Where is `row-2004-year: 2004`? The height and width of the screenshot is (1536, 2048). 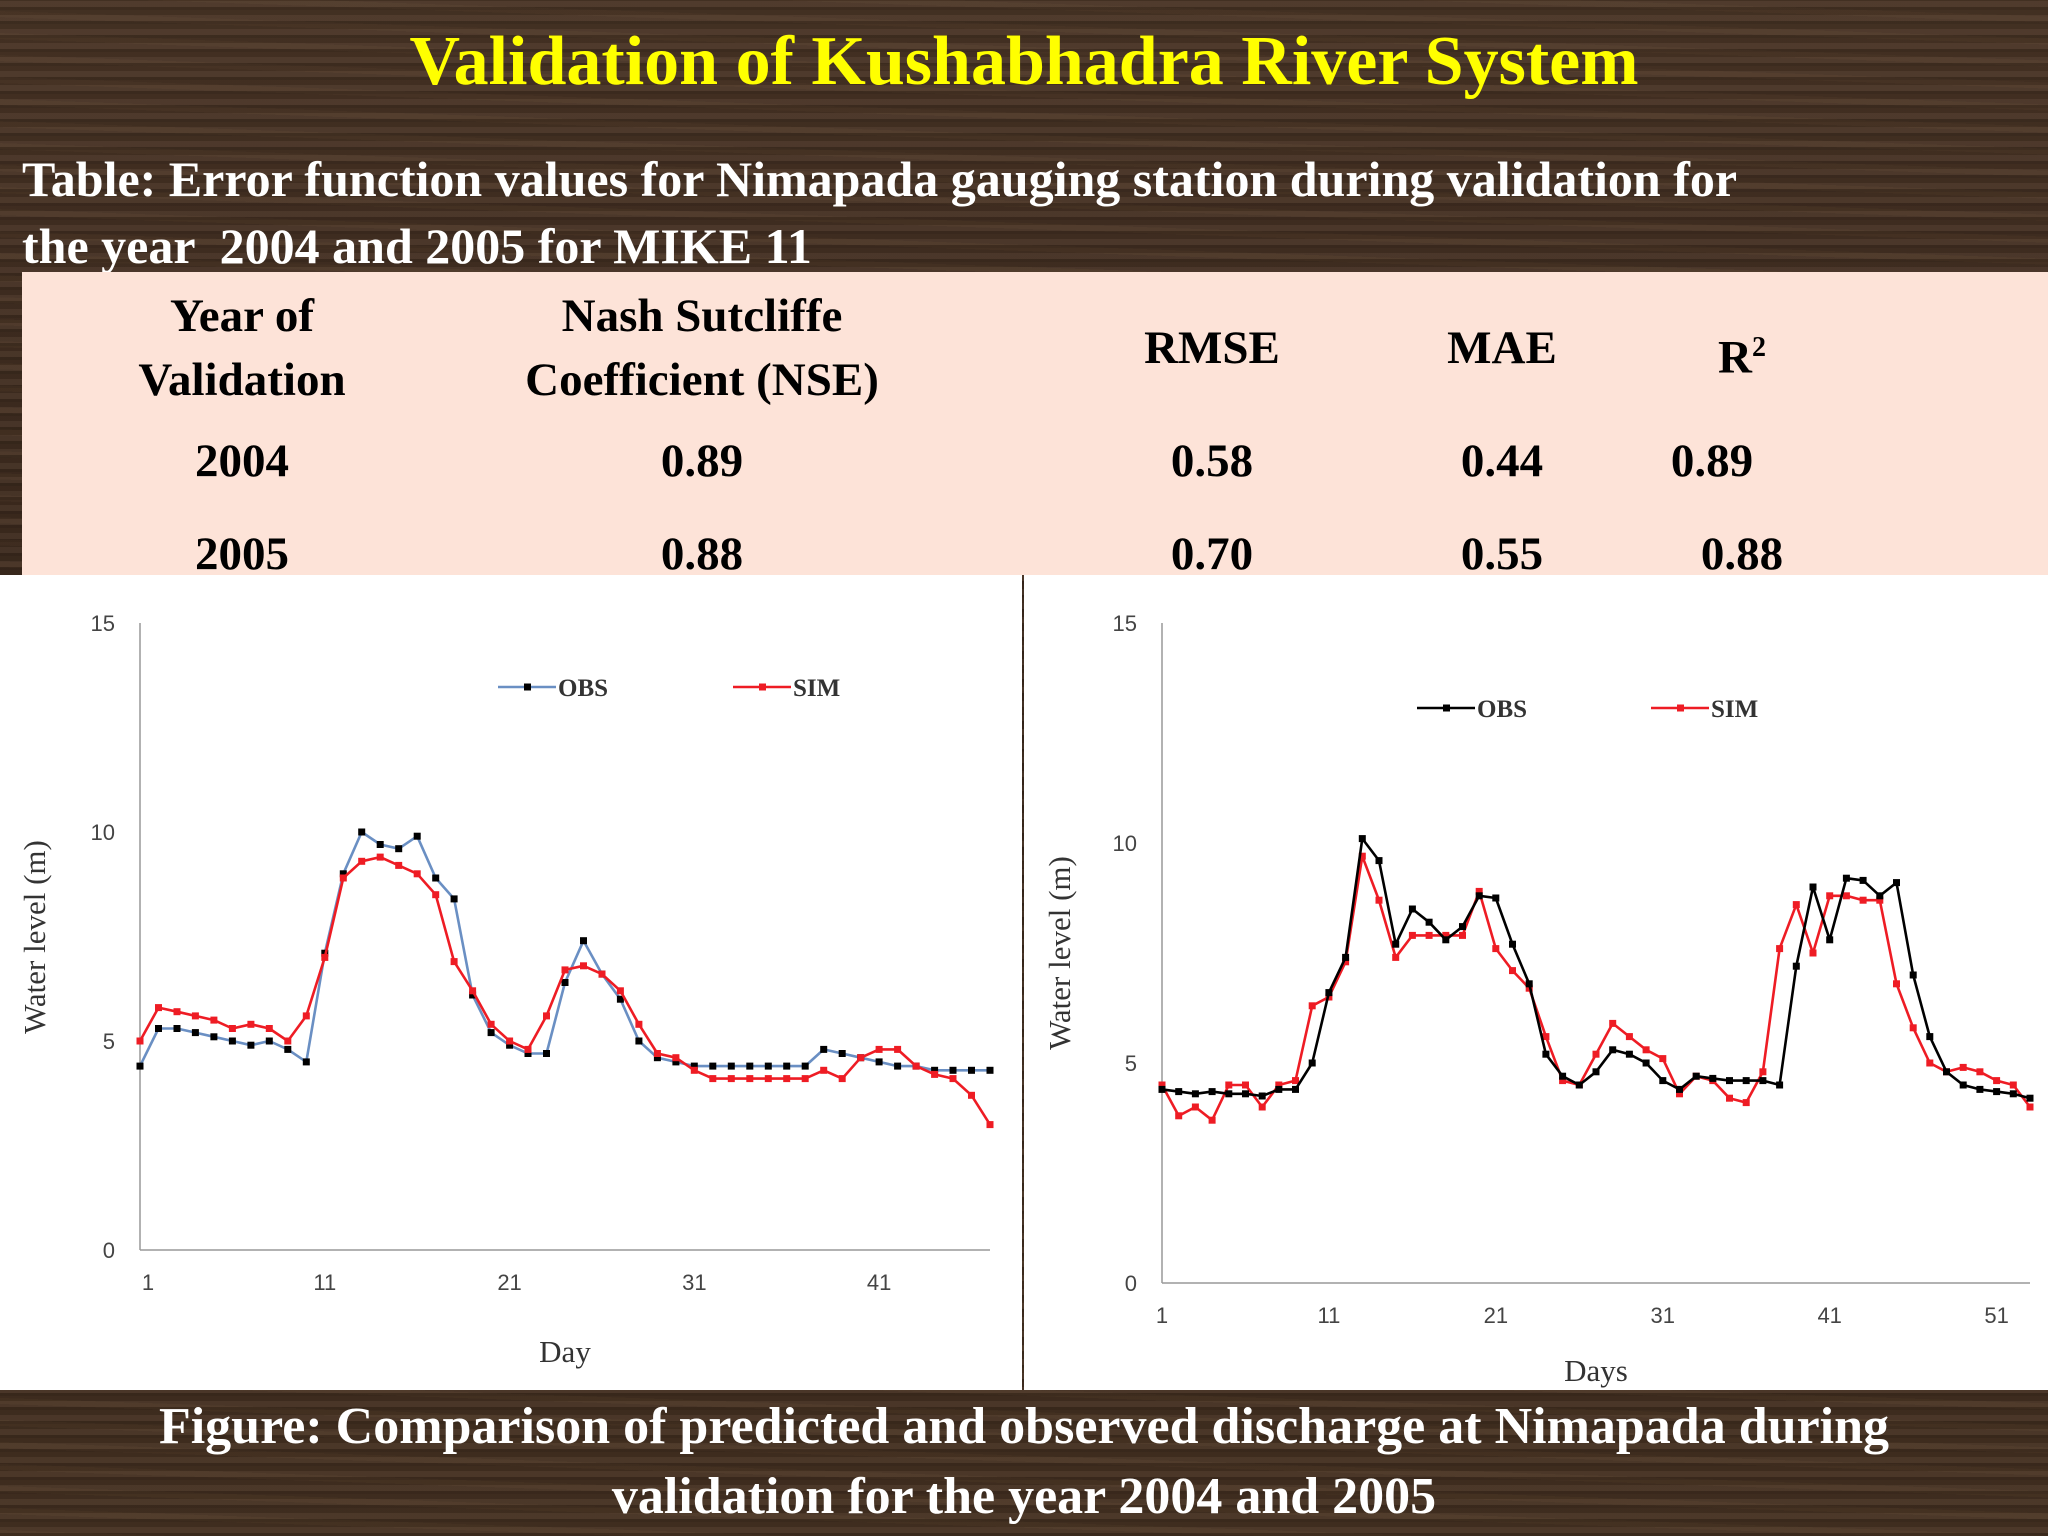
row-2004-year: 2004 is located at coordinates (242, 461).